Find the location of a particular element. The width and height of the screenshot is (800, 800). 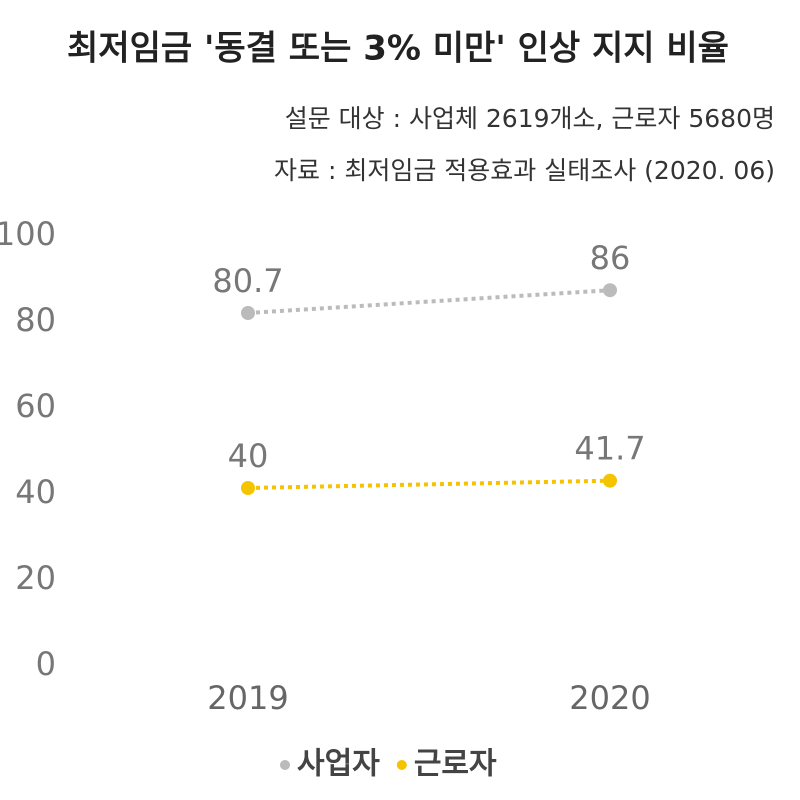

y-tick-label: 20 is located at coordinates (35, 578).